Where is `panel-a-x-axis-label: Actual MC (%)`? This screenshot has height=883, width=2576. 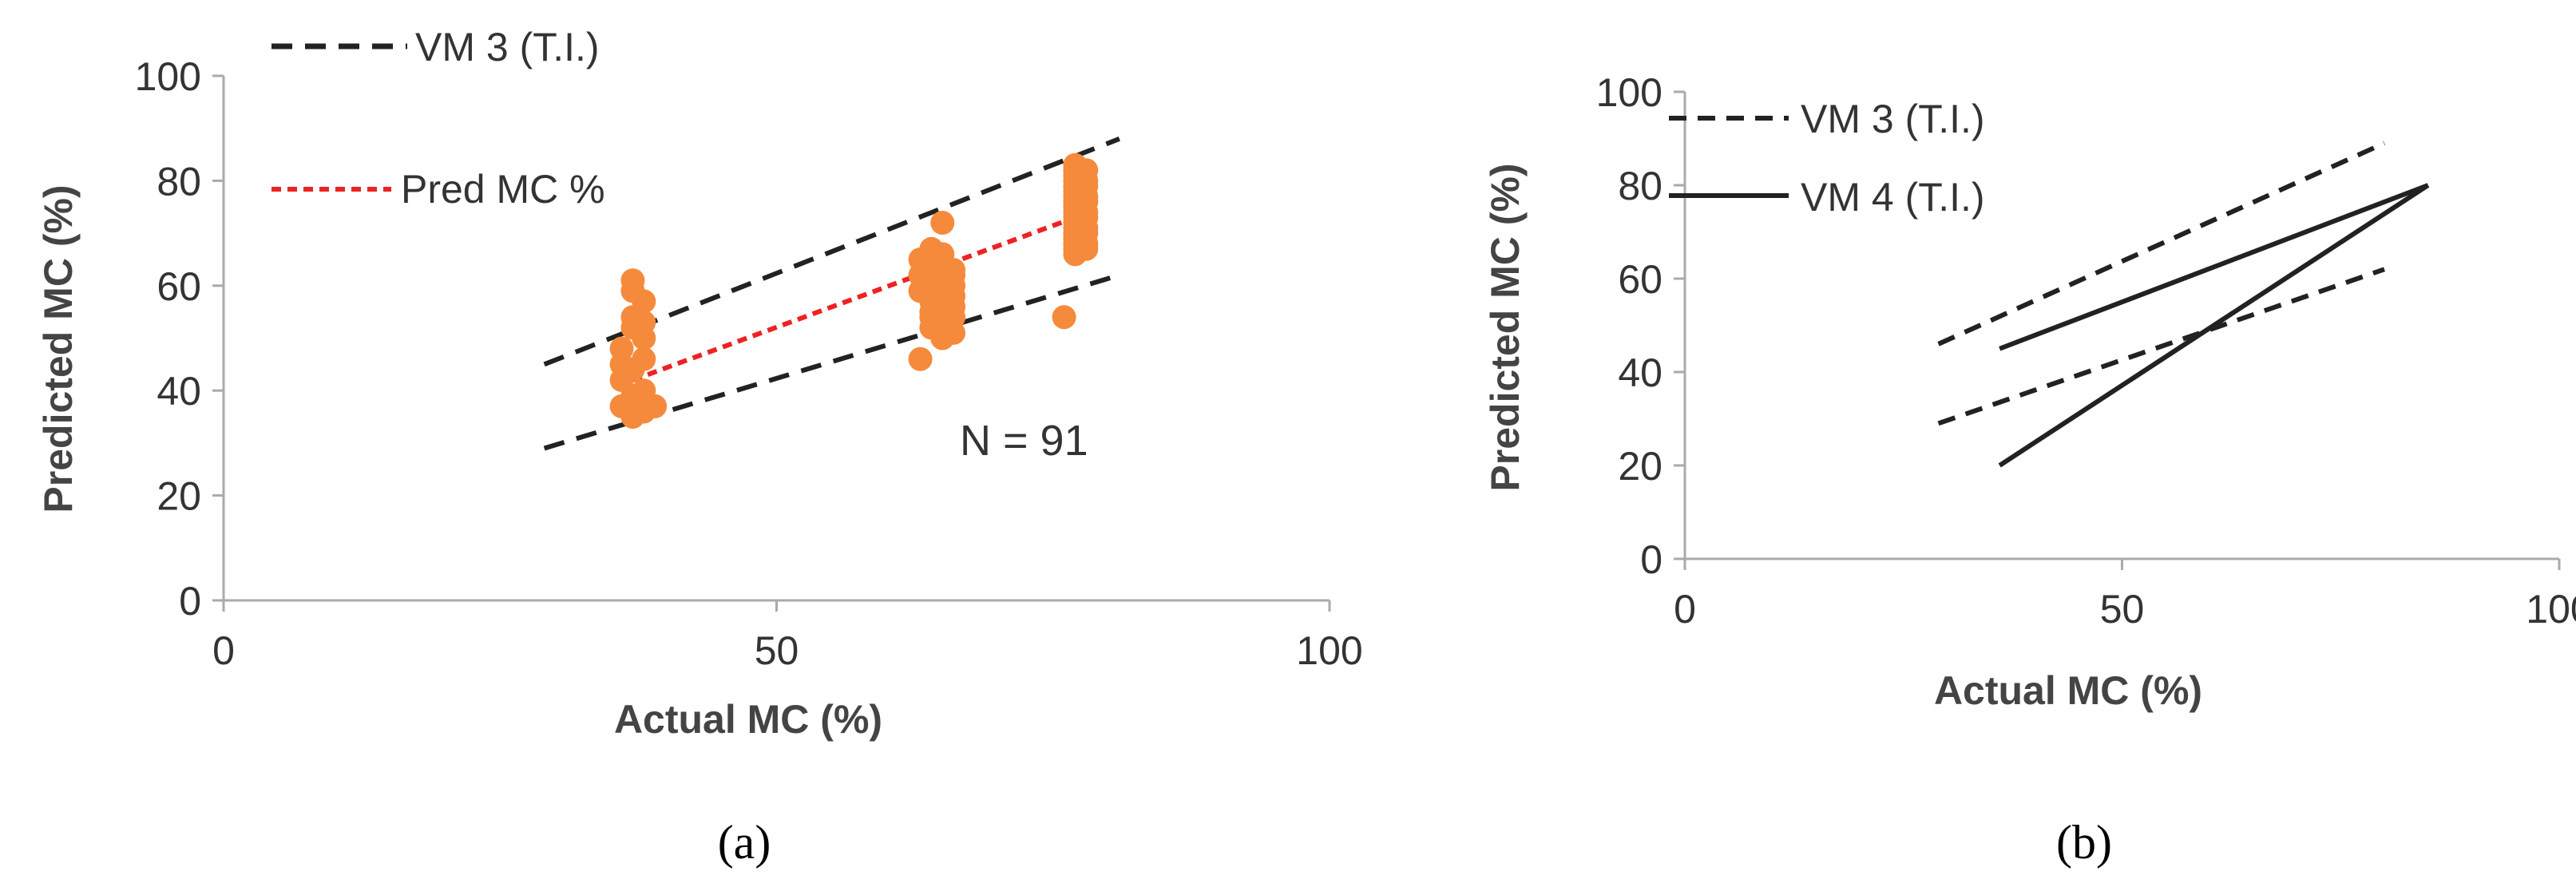 panel-a-x-axis-label: Actual MC (%) is located at coordinates (748, 720).